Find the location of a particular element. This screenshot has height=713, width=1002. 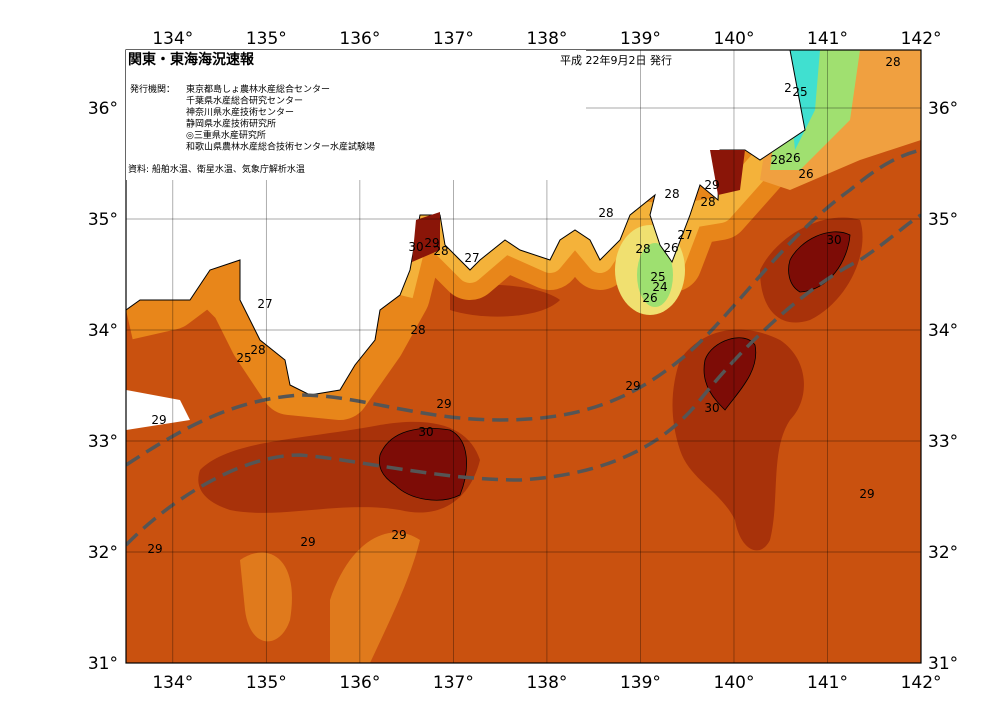

source: 資料: 船舶水温、衛星水温、気象庁解析水温 is located at coordinates (216, 169).